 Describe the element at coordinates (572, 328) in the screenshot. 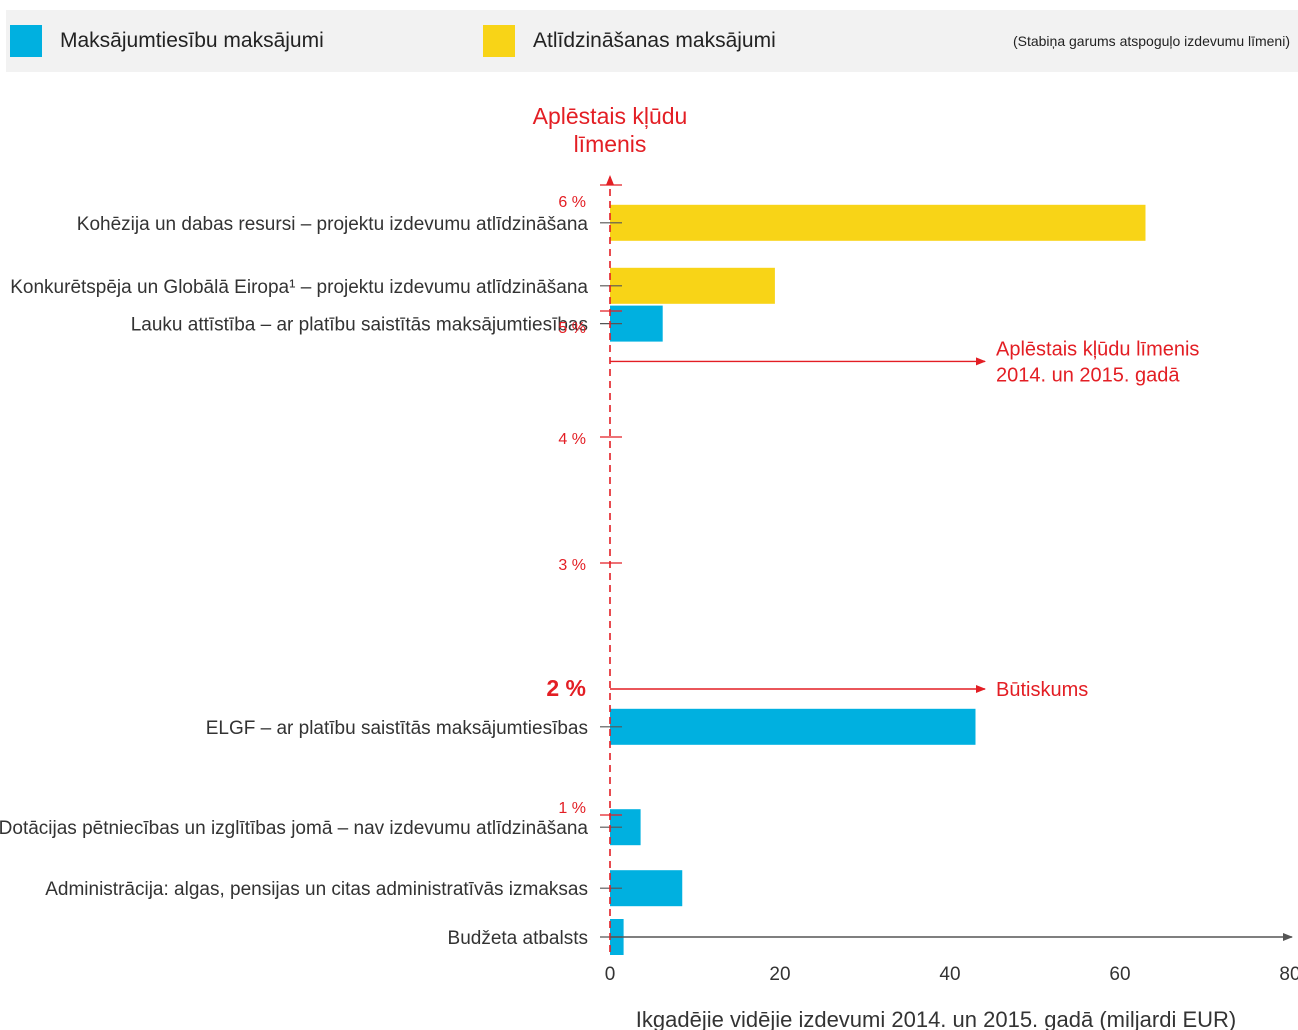

I see `error-tick-label-5: 5 %` at that location.